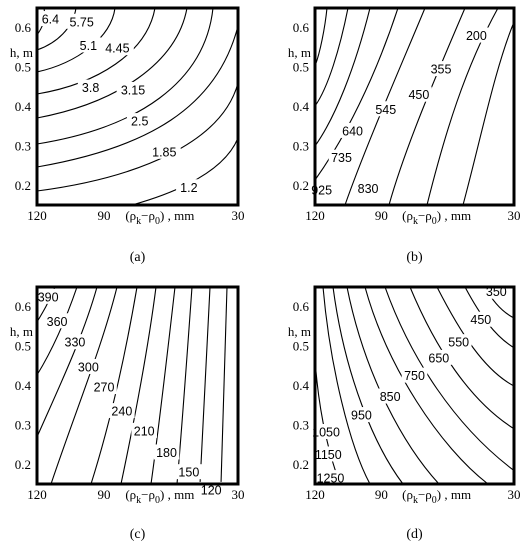 This screenshot has height=550, width=528. Describe the element at coordinates (138, 534) in the screenshot. I see `panel-caption: (c)` at that location.